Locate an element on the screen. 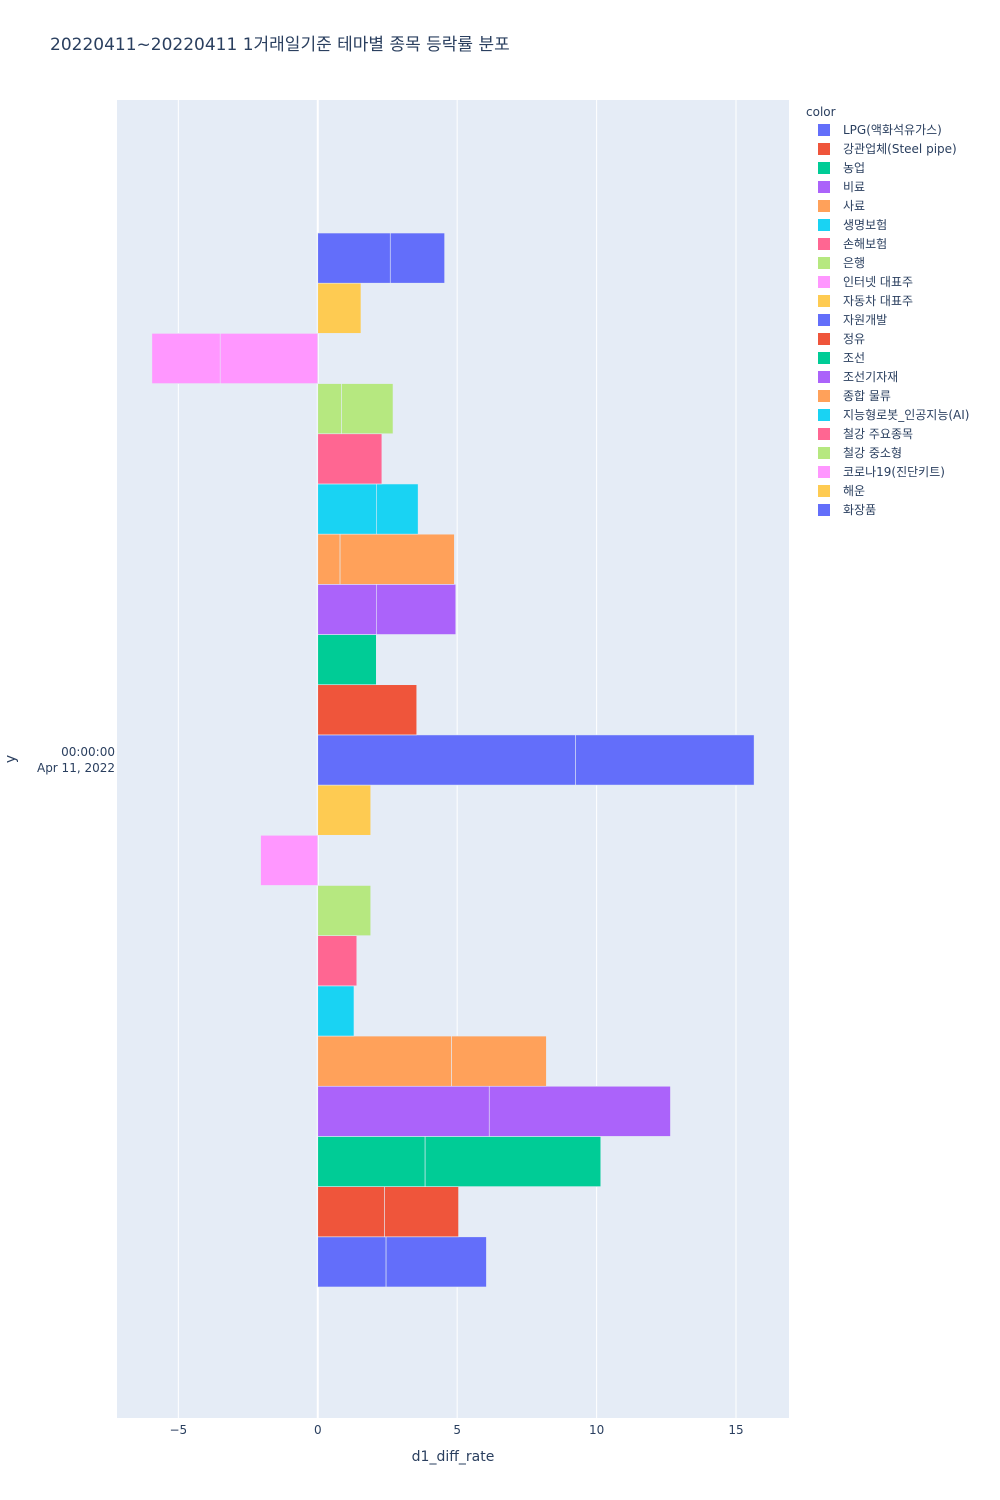  y-tick-label: 00:00:00 Apr 11, 2022 is located at coordinates (76, 760).